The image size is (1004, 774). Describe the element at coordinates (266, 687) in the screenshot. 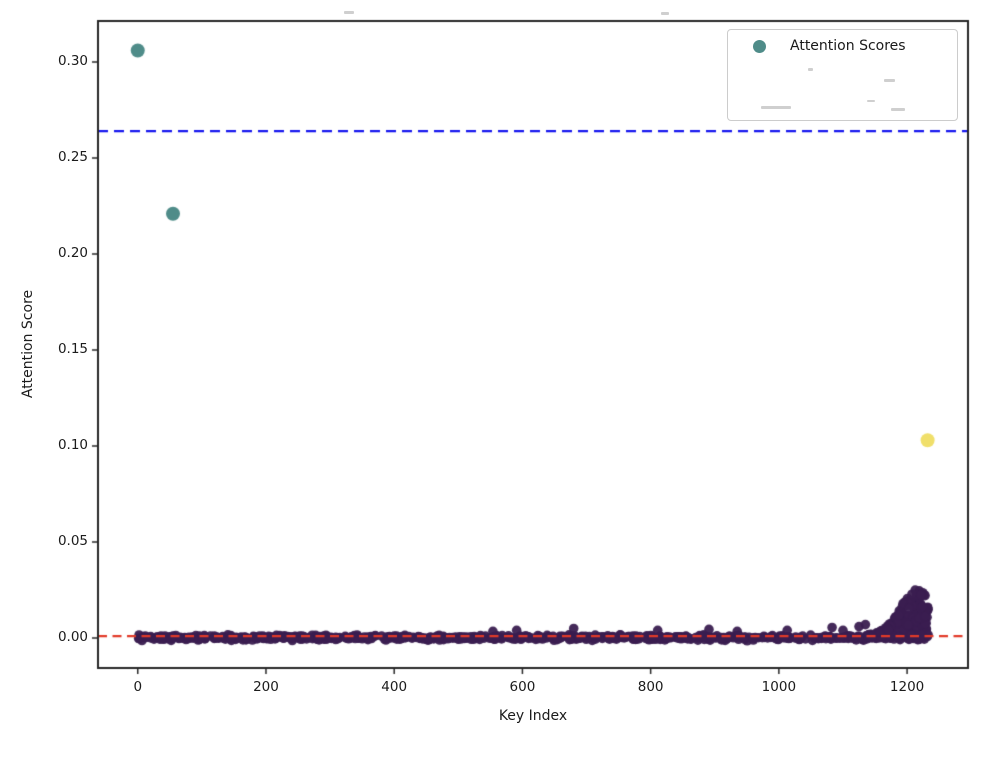

I see `x-tick-label: 200` at that location.